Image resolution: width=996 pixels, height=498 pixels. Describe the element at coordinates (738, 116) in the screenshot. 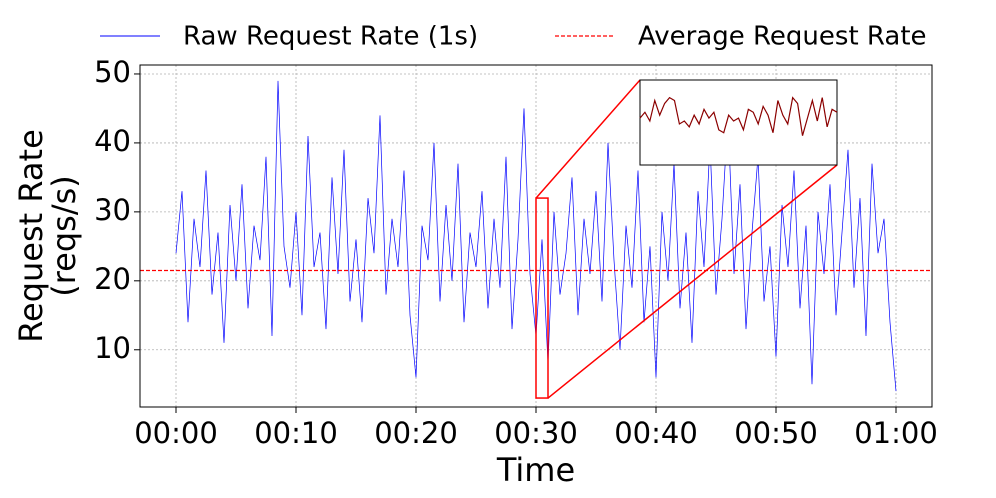

I see `inset-line` at that location.